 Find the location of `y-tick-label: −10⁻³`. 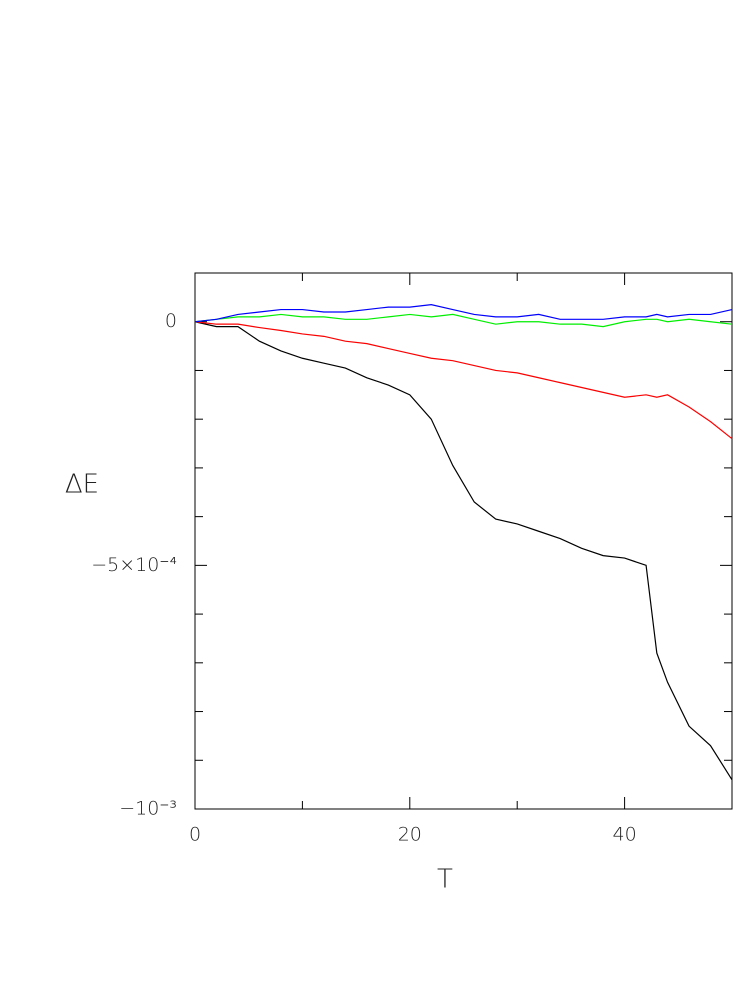

y-tick-label: −10⁻³ is located at coordinates (148, 809).